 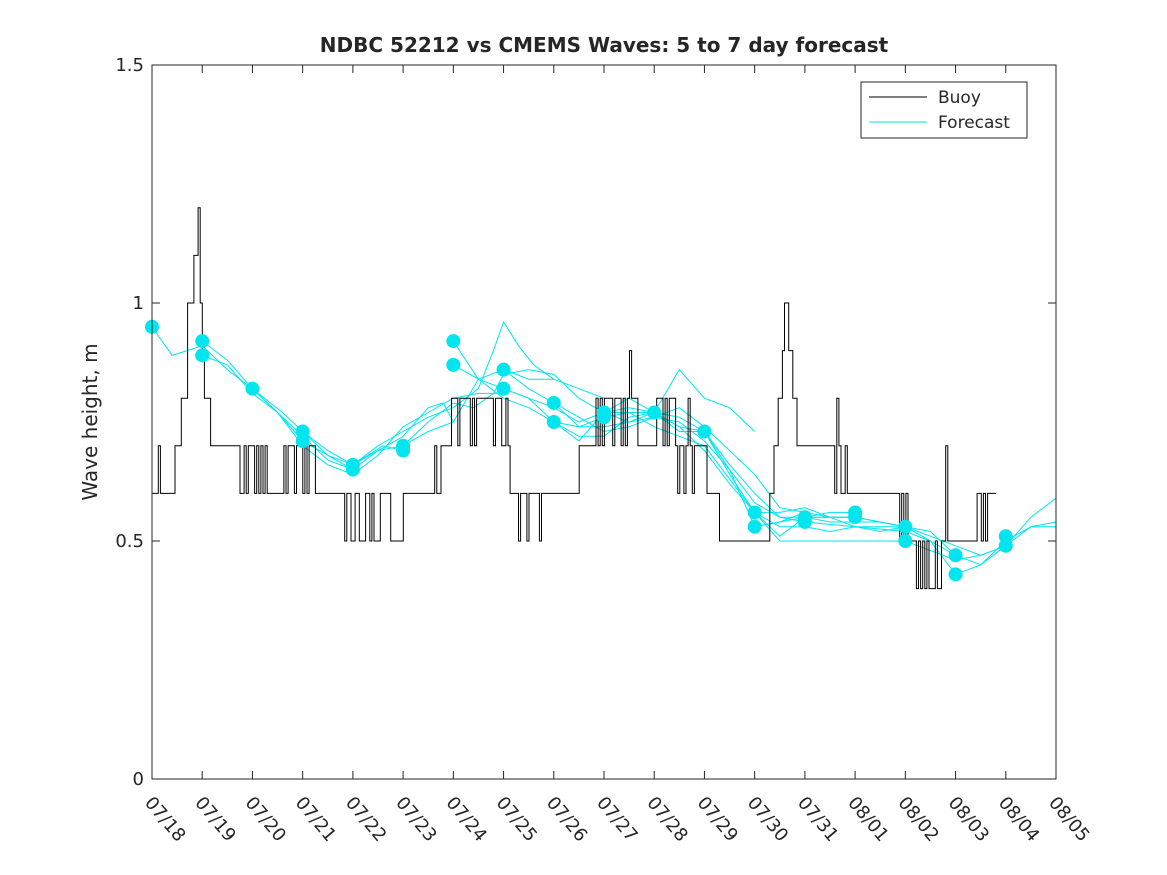 What do you see at coordinates (138, 303) in the screenshot?
I see `y-tick-label: 1` at bounding box center [138, 303].